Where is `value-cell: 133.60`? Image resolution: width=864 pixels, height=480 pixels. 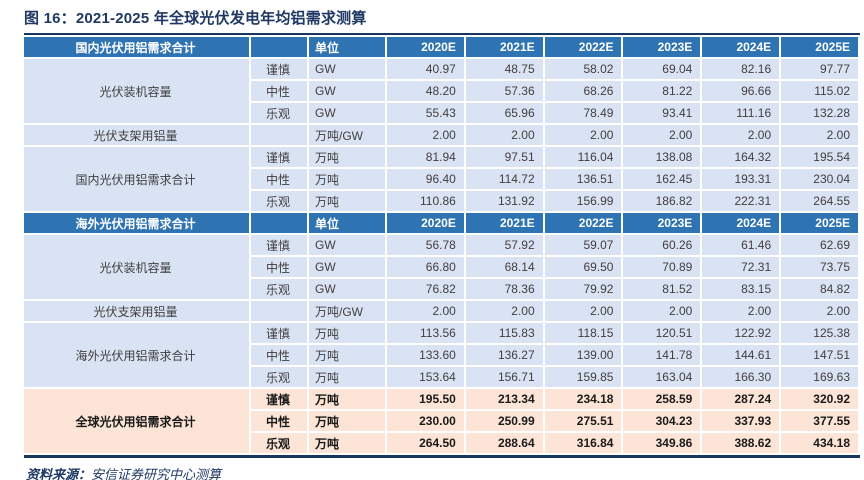
value-cell: 133.60 is located at coordinates (426, 355).